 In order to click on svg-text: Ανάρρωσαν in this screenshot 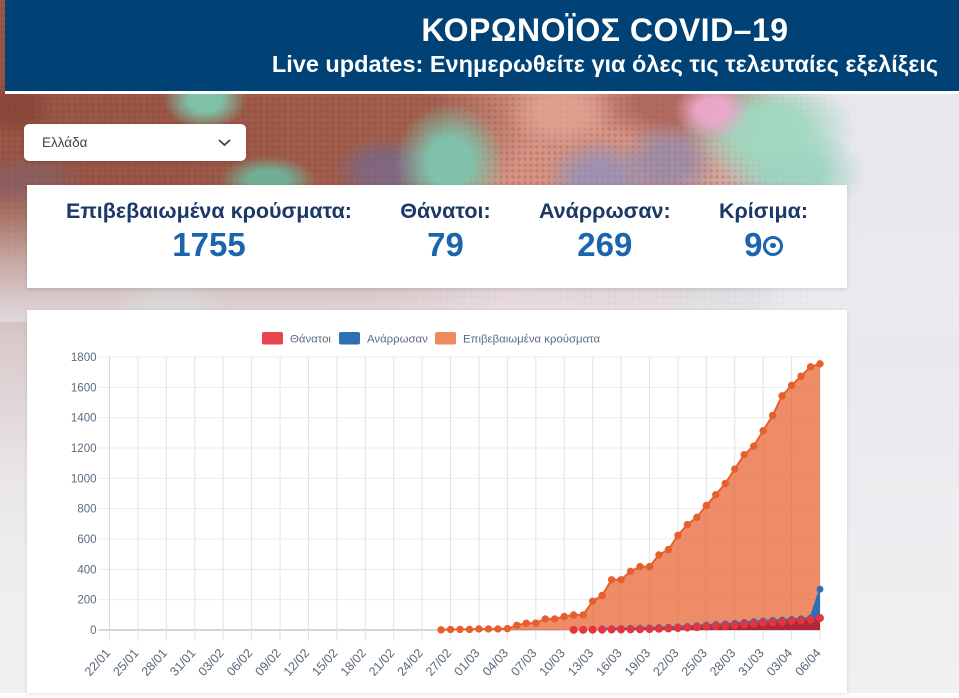, I will do `click(397, 340)`.